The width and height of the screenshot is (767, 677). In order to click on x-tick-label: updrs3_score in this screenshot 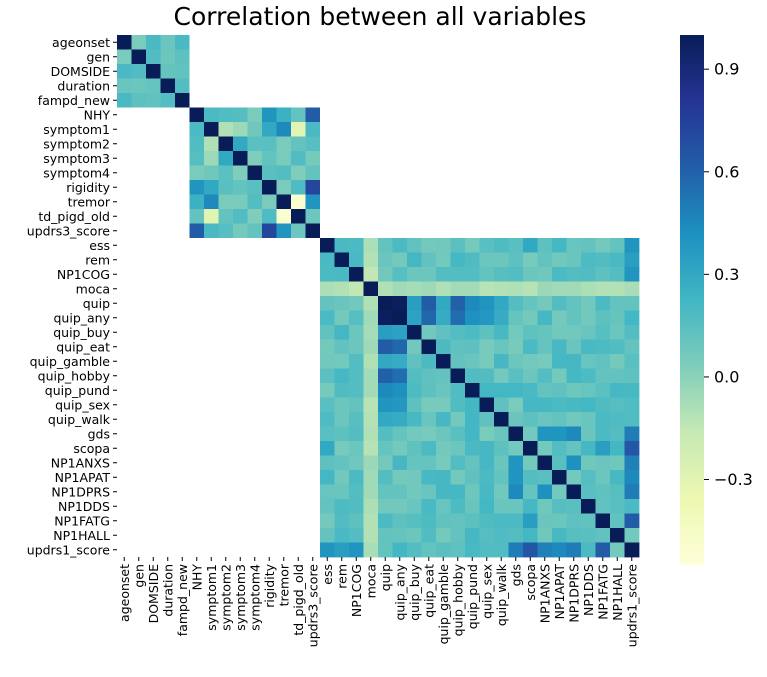, I will do `click(312, 606)`.